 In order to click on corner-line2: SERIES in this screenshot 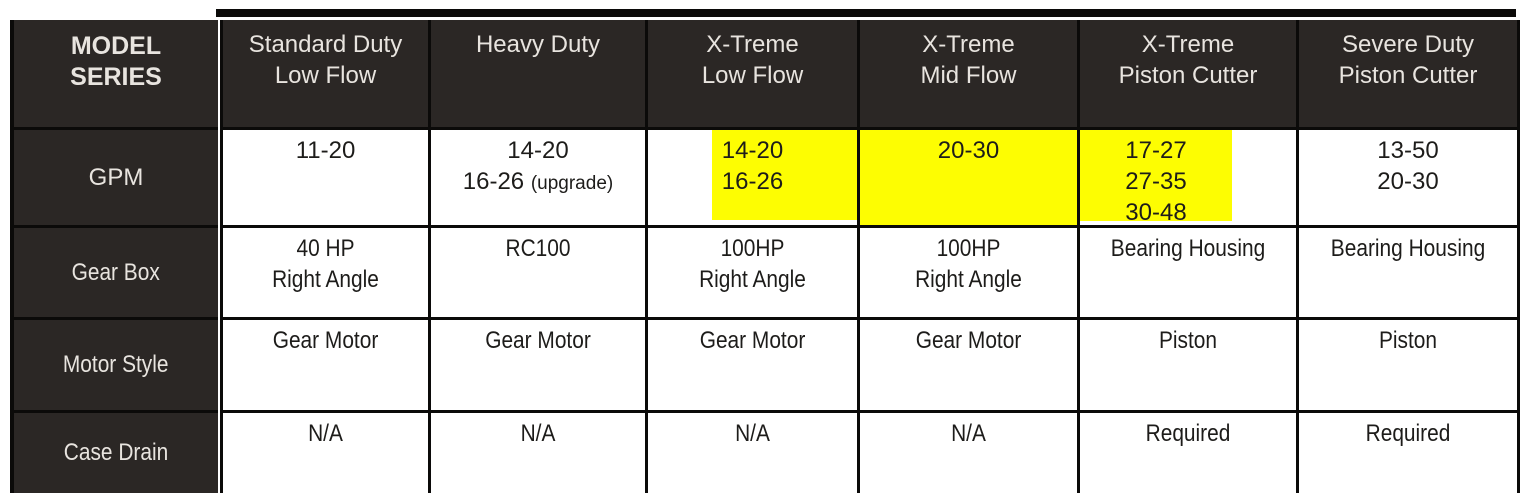, I will do `click(116, 77)`.